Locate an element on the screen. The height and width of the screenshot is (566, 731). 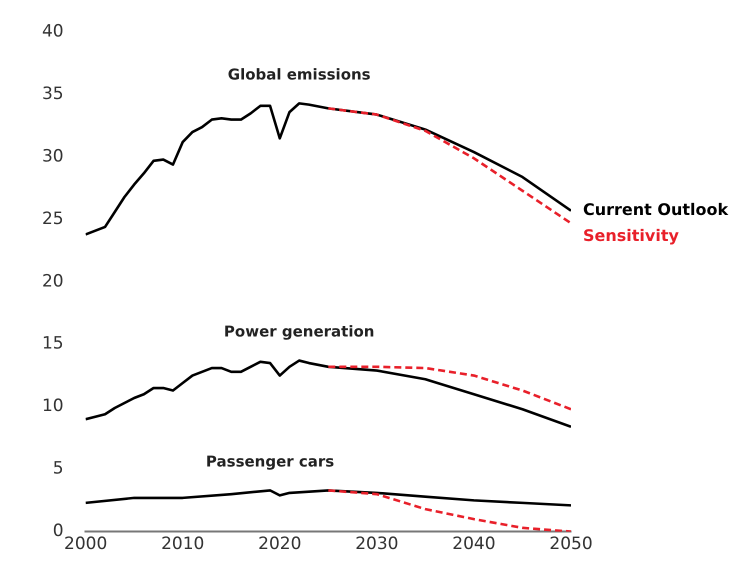
y-tick-label: 5 is located at coordinates (58, 468).